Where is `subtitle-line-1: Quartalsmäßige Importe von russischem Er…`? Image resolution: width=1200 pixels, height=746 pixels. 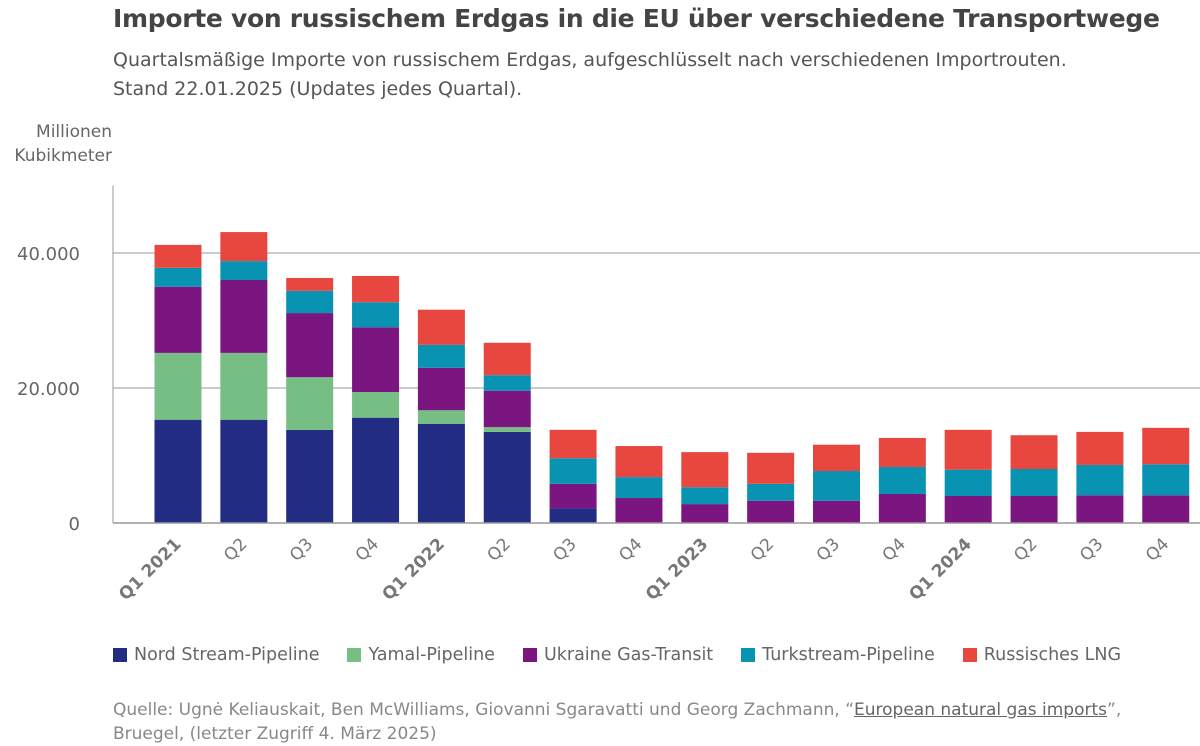
subtitle-line-1: Quartalsmäßige Importe von russischem Er… is located at coordinates (590, 60).